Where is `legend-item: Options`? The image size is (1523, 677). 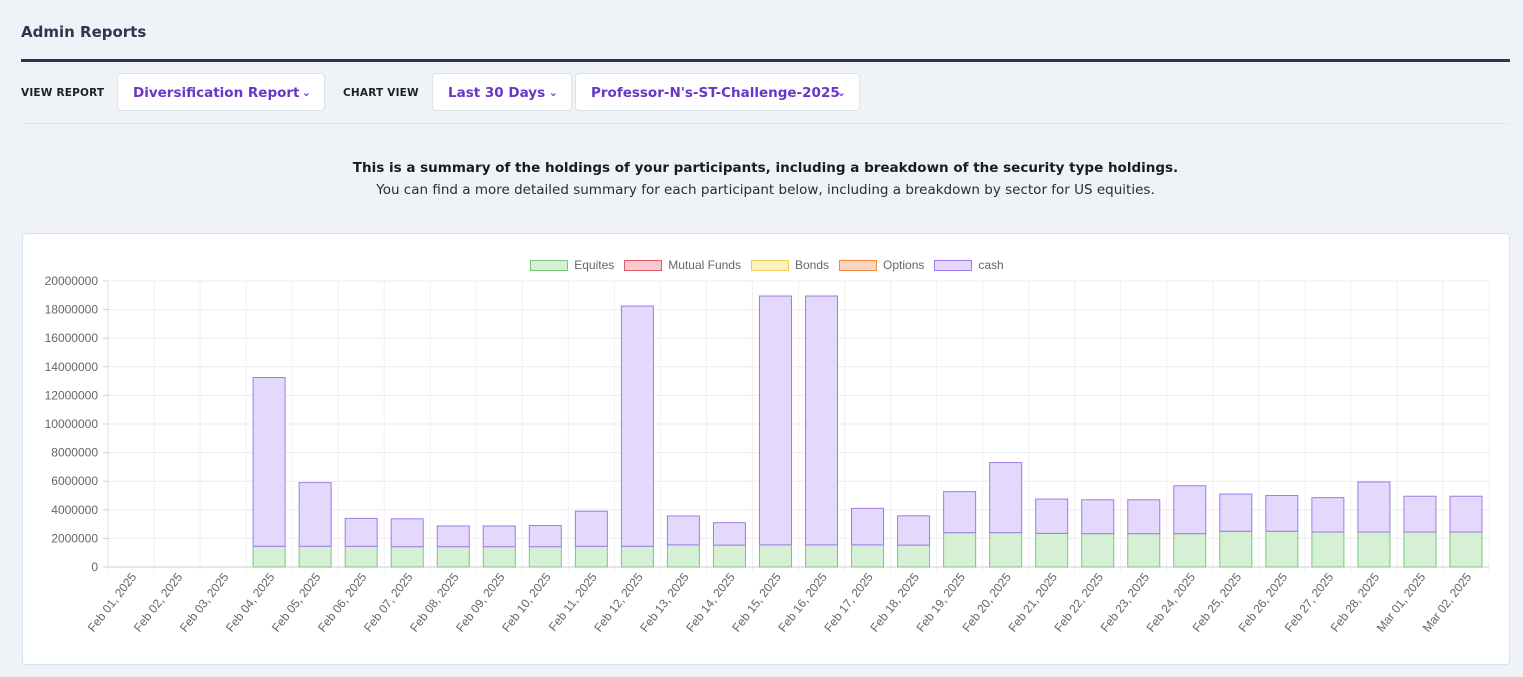
legend-item: Options is located at coordinates (881, 265).